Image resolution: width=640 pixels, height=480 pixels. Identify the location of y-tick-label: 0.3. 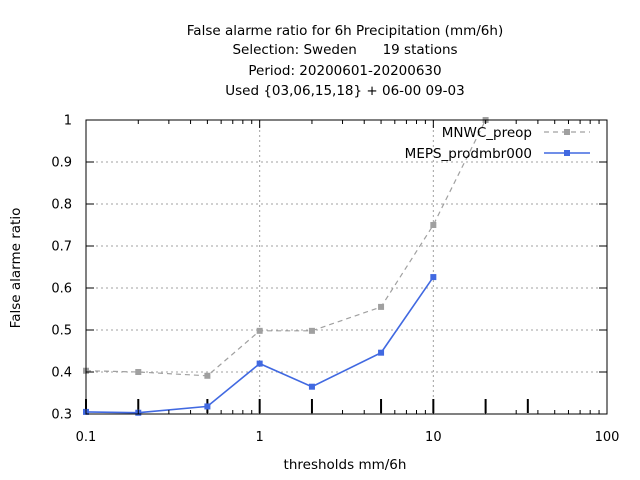
(61, 415).